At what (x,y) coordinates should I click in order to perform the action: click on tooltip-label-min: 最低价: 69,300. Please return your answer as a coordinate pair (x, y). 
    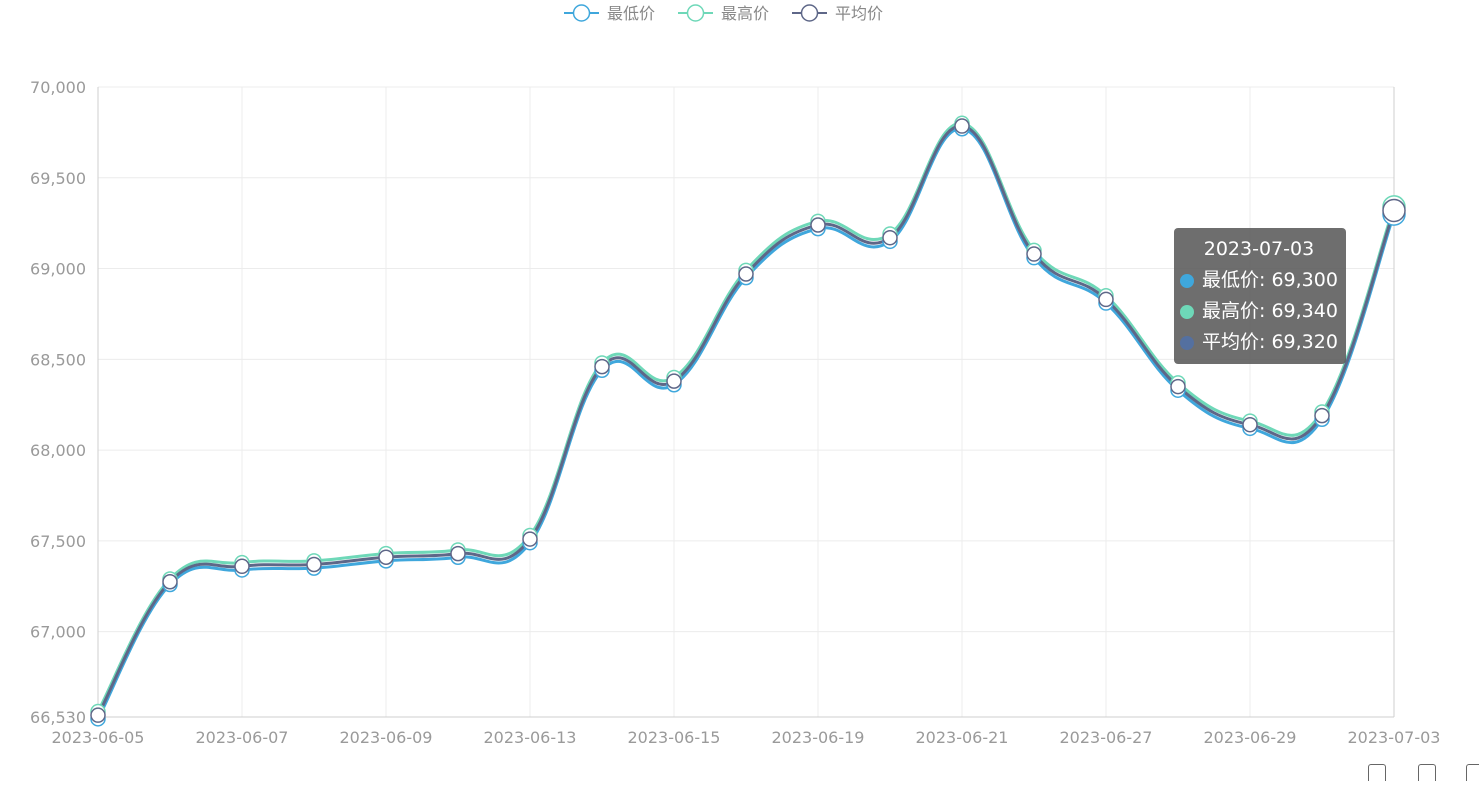
    Looking at the image, I should click on (1270, 280).